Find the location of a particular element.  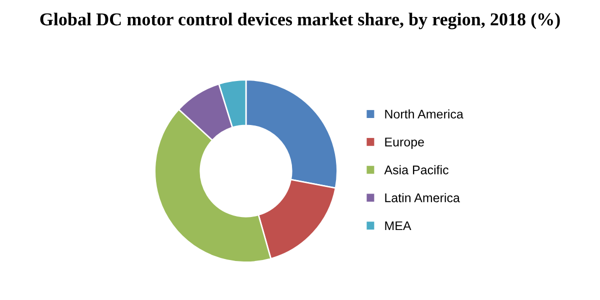

legend-label: Asia Pacific is located at coordinates (416, 169).